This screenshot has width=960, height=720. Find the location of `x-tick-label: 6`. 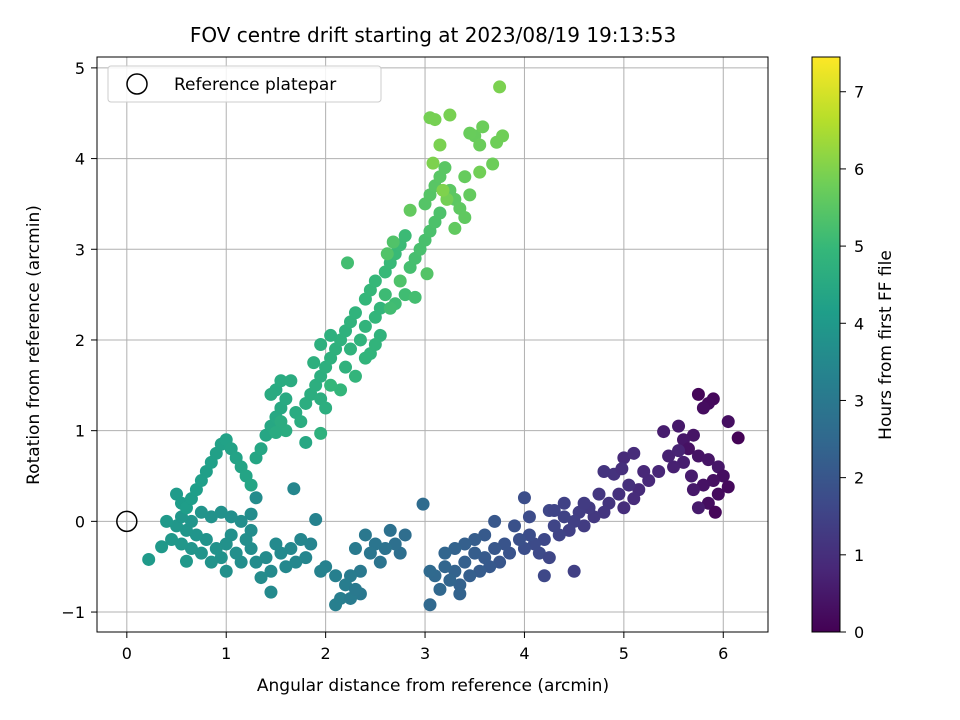

x-tick-label: 6 is located at coordinates (723, 653).